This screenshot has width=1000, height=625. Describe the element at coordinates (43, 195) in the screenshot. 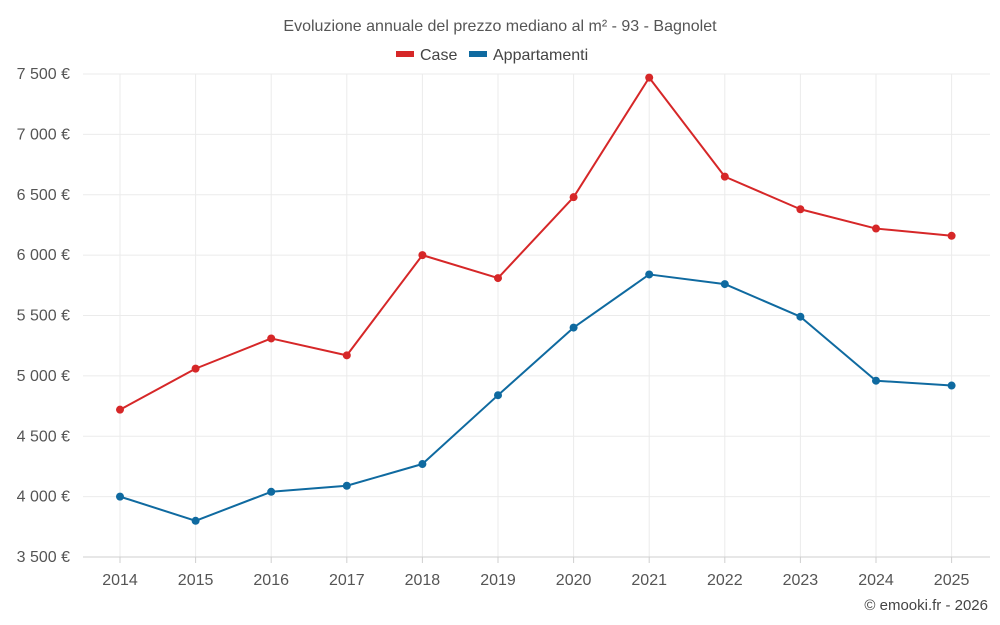

I see `y-tick-label: 6 500 €` at that location.